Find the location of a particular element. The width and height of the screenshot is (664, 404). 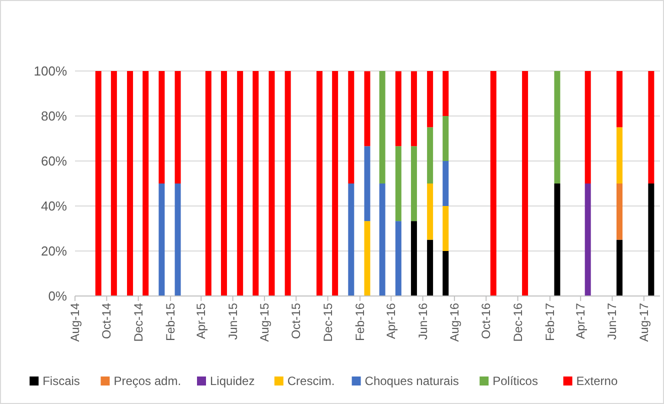

x-tick-label: Aug-14 is located at coordinates (75, 322).